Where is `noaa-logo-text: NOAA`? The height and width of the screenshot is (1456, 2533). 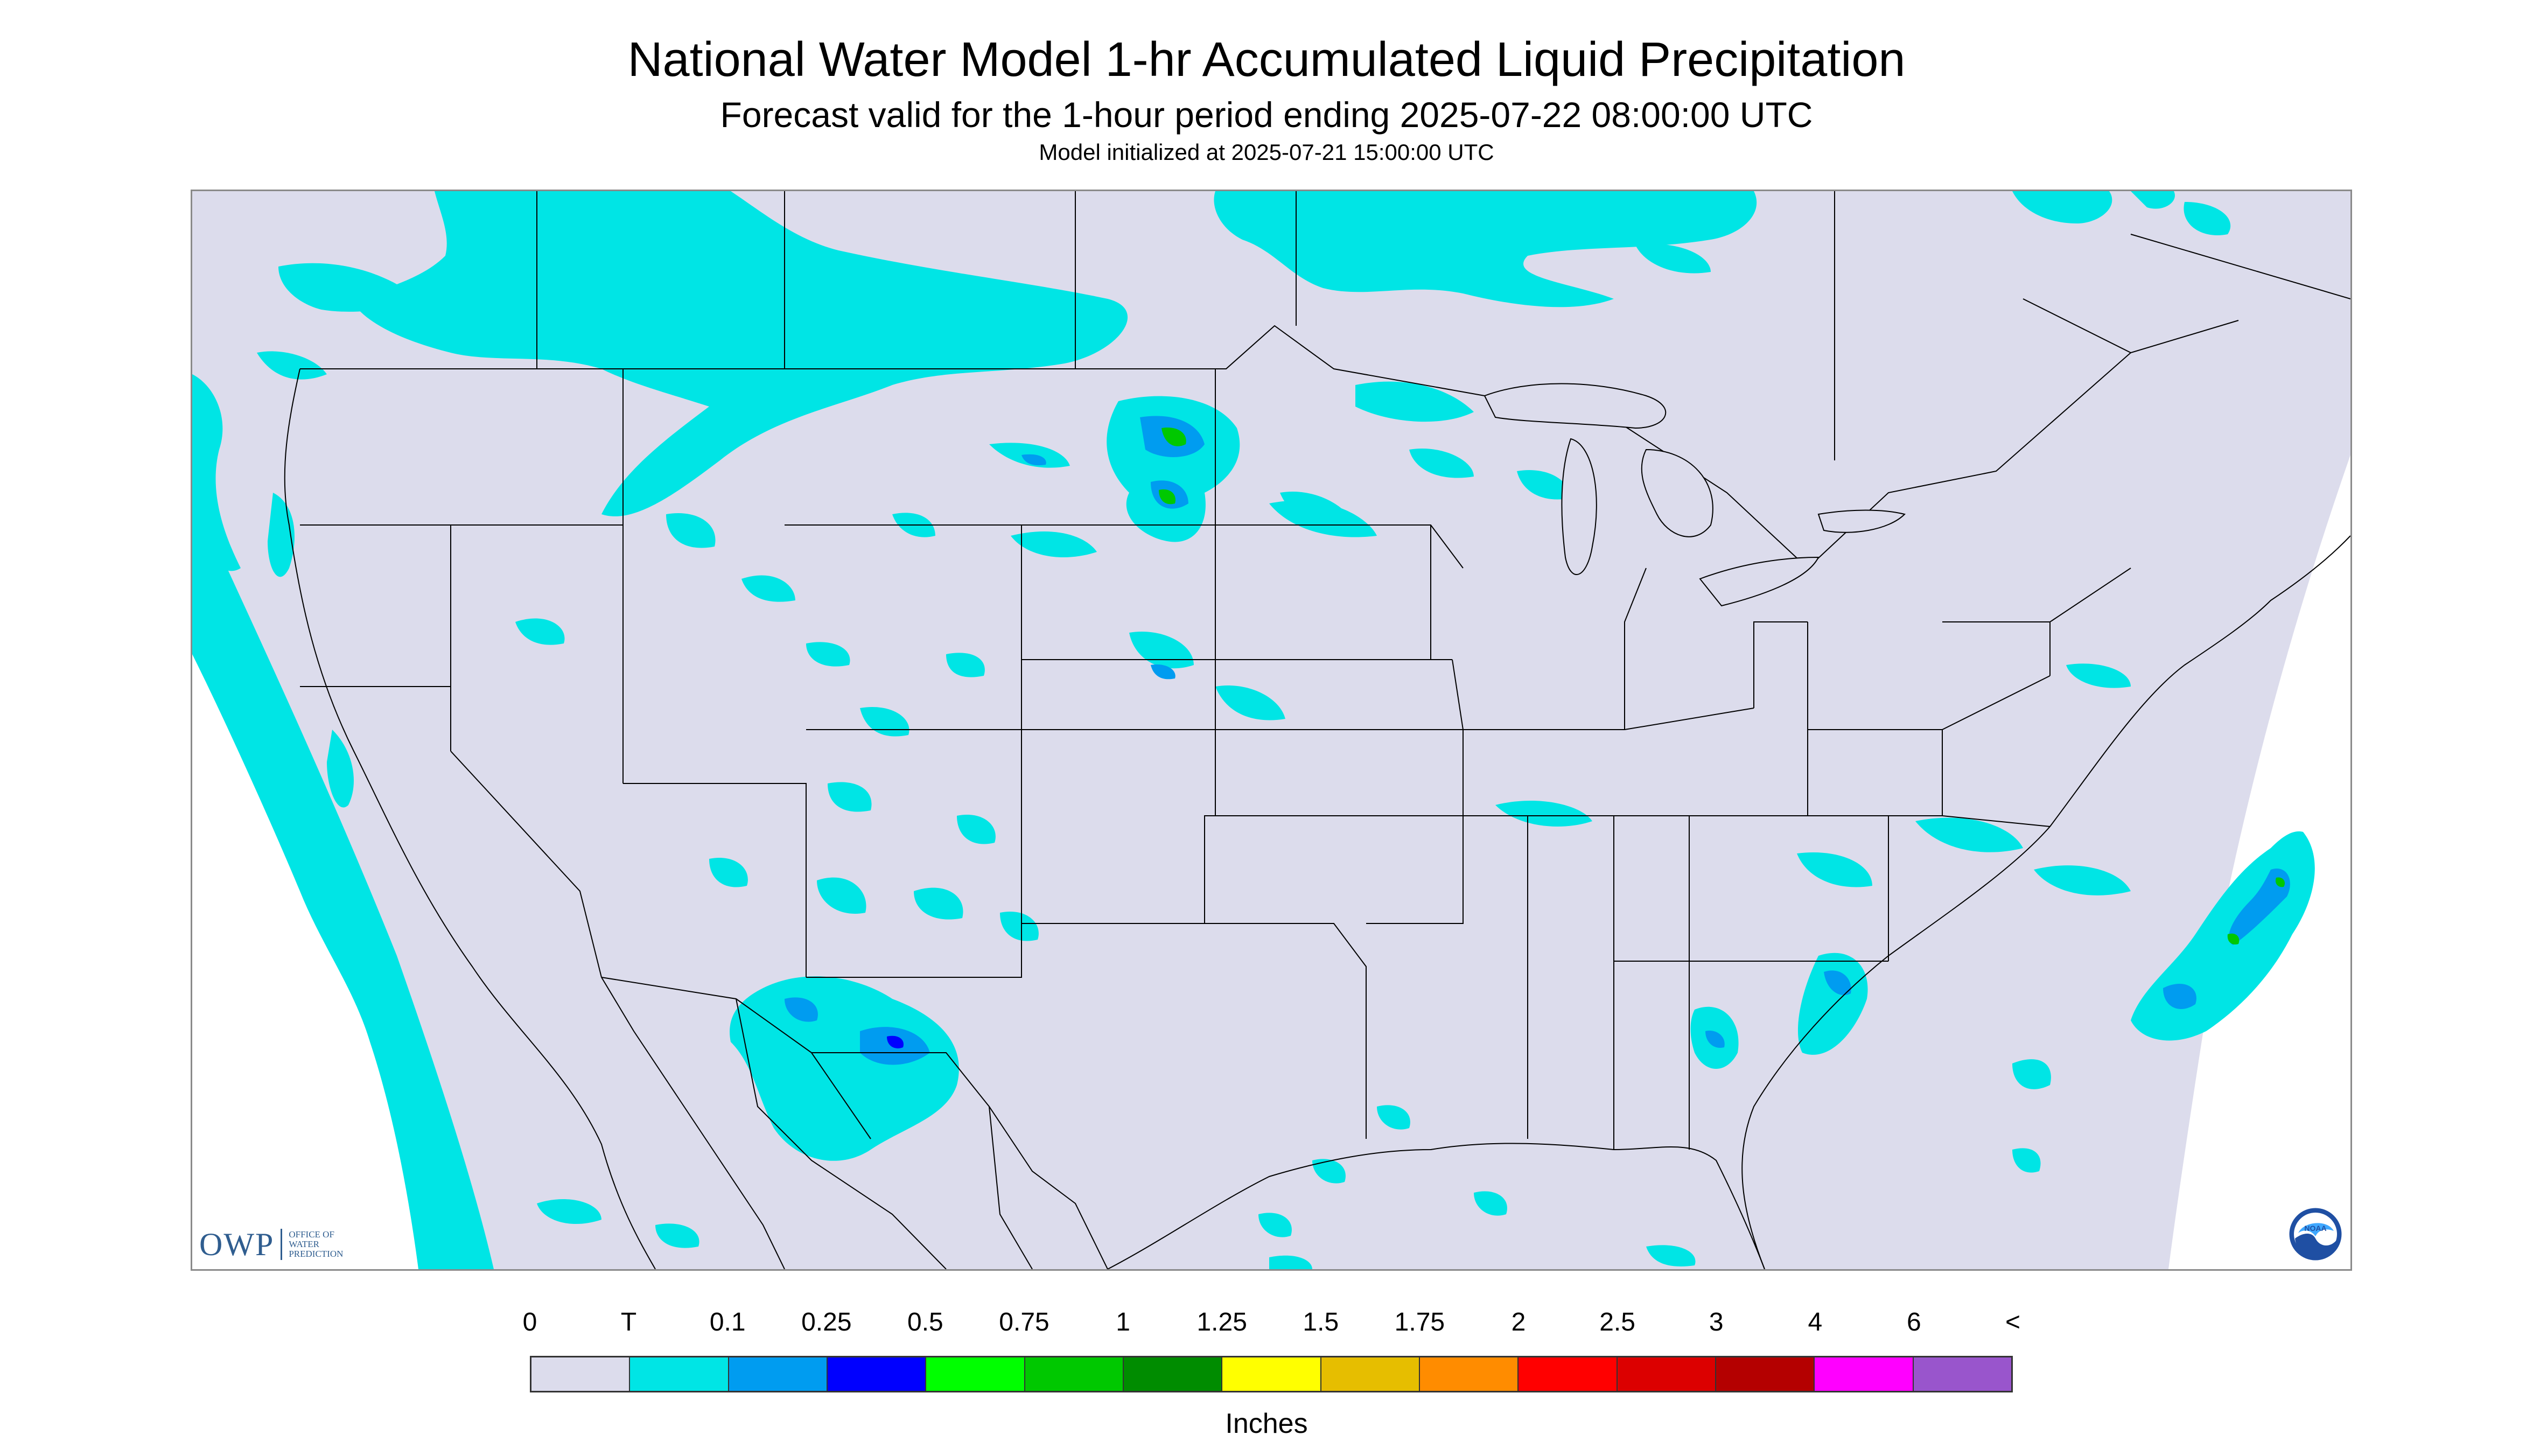
noaa-logo-text: NOAA is located at coordinates (2315, 1228).